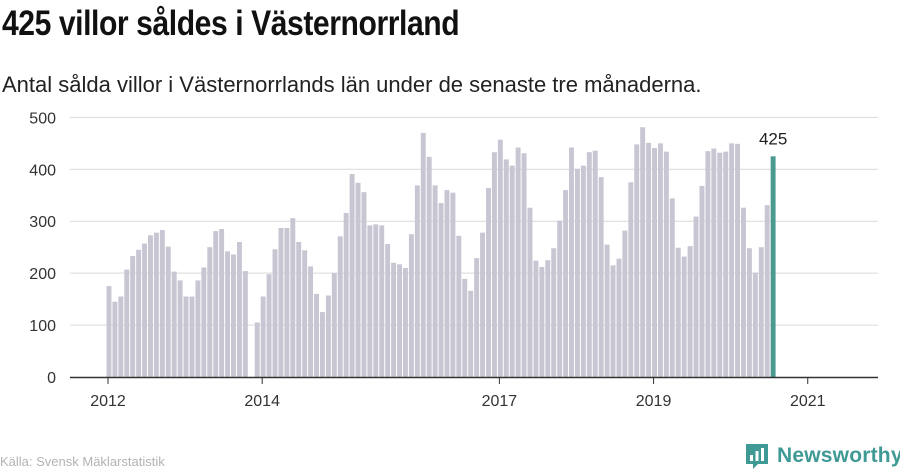  Describe the element at coordinates (42, 222) in the screenshot. I see `y-tick-label: 300` at that location.